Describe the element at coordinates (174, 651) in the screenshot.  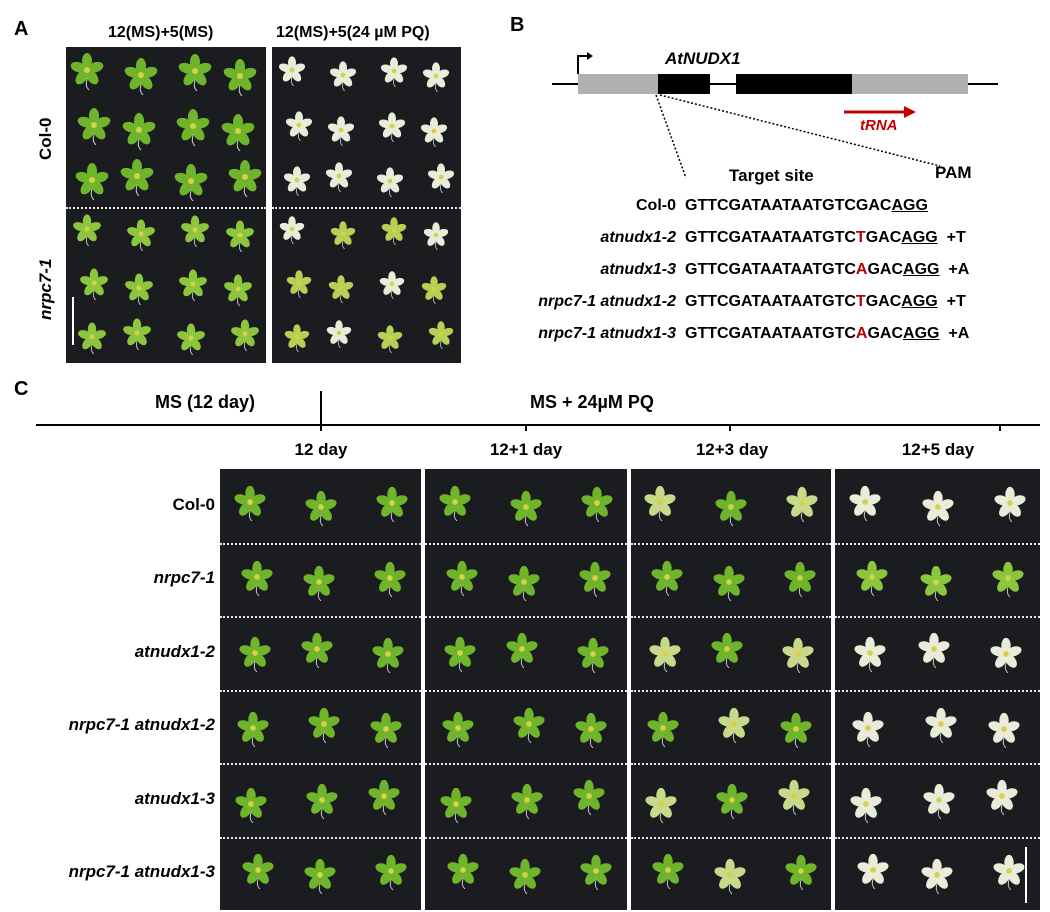
I see `genotype-label: atnudx1-2` at that location.